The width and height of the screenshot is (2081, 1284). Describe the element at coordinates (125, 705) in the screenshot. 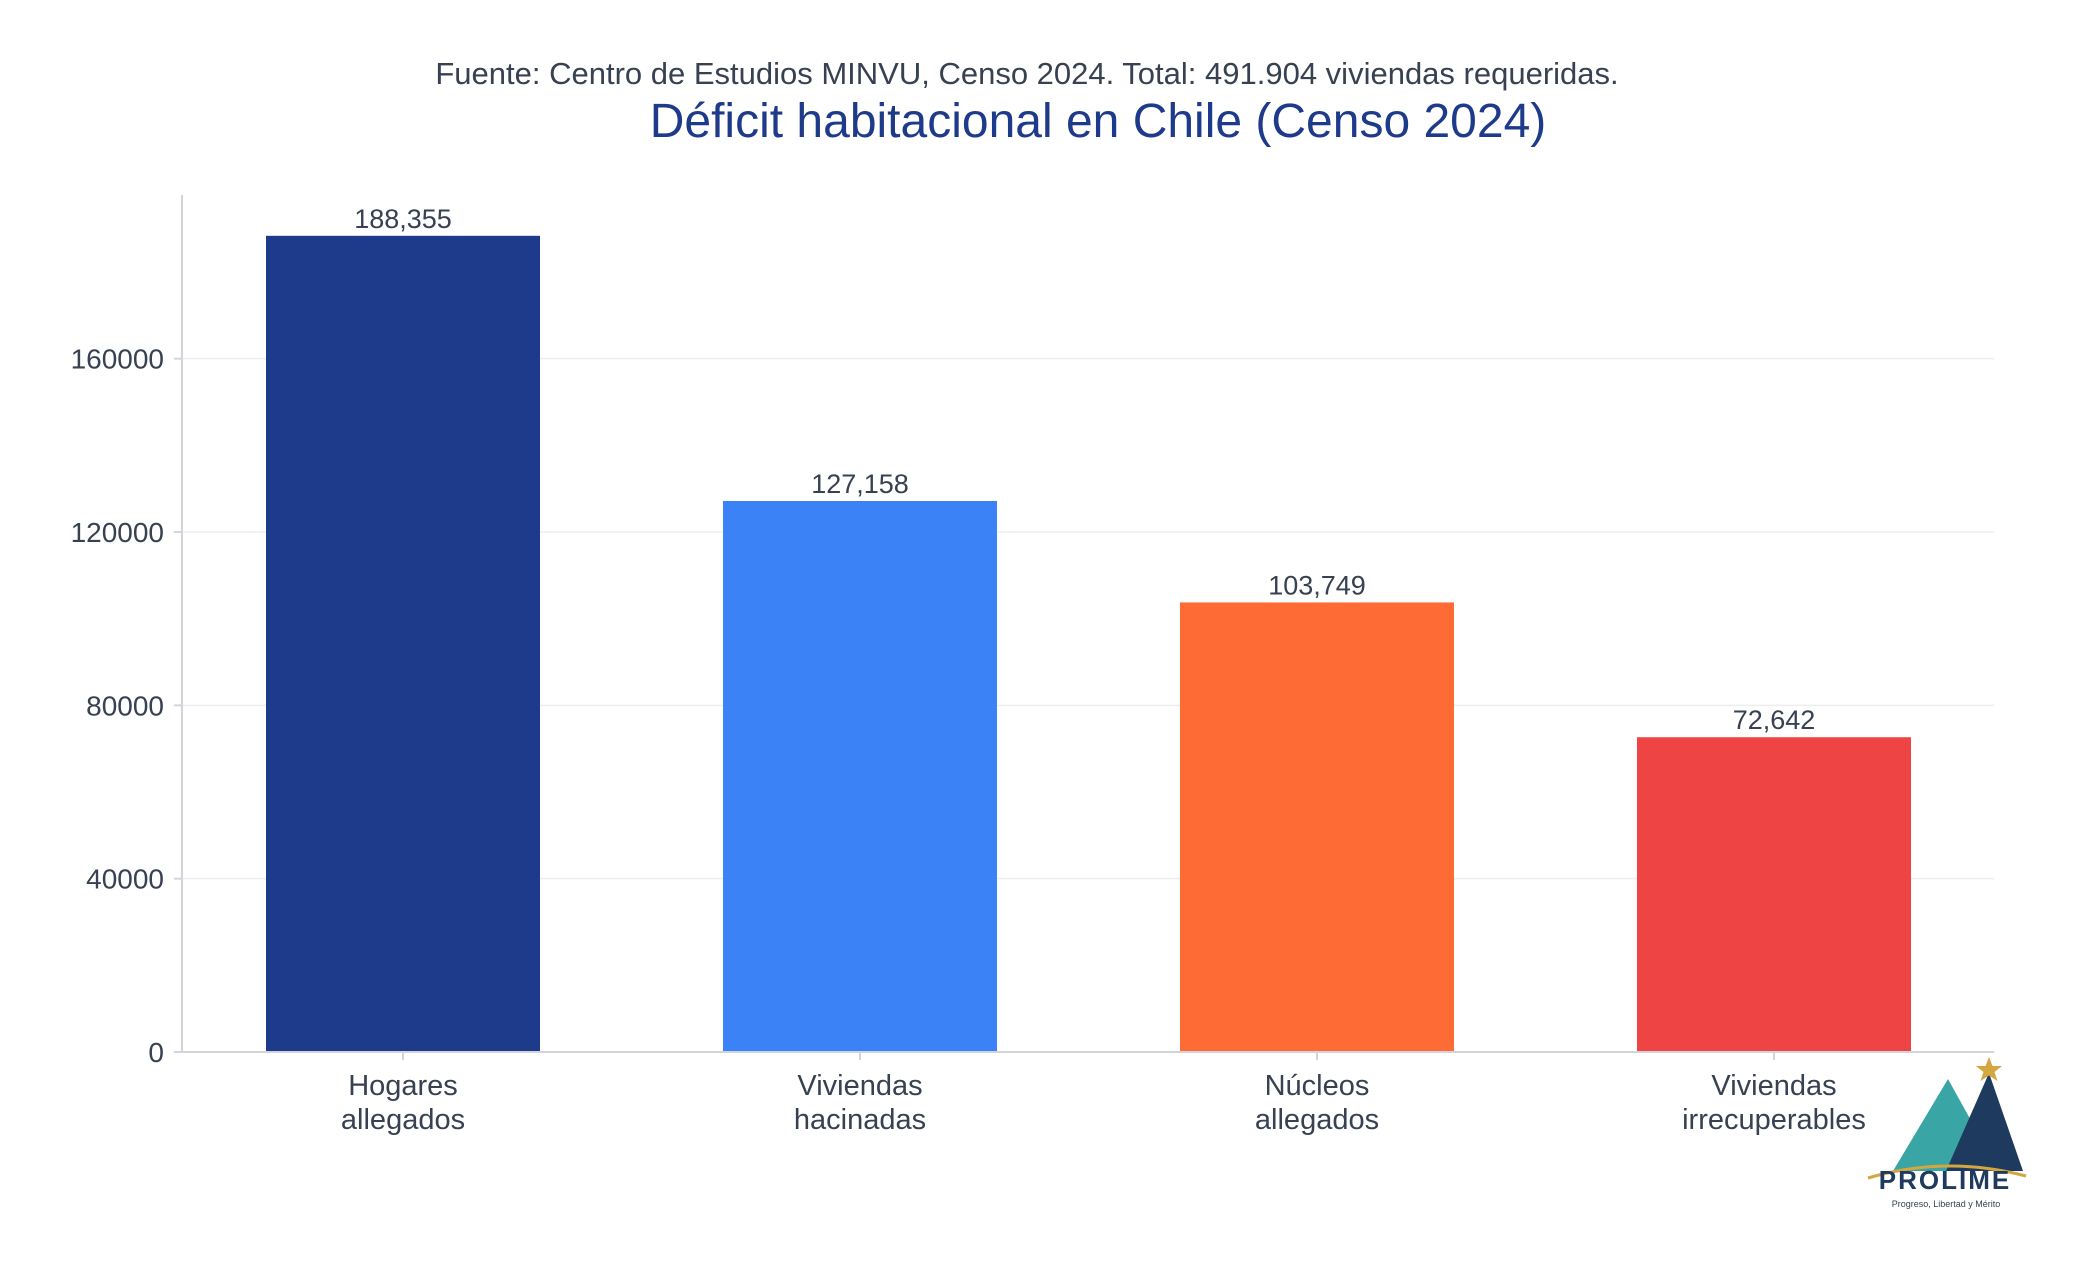

I see `y-tick-label: 80000` at that location.